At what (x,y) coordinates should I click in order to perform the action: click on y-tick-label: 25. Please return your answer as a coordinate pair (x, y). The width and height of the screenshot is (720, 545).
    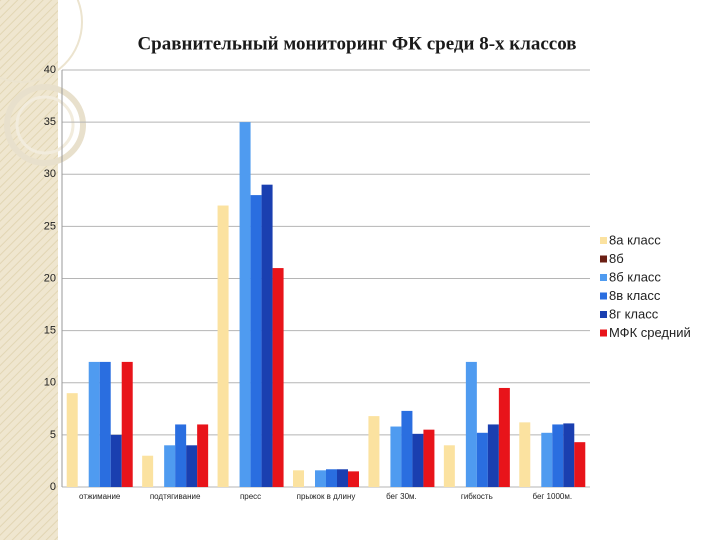
    Looking at the image, I should click on (50, 226).